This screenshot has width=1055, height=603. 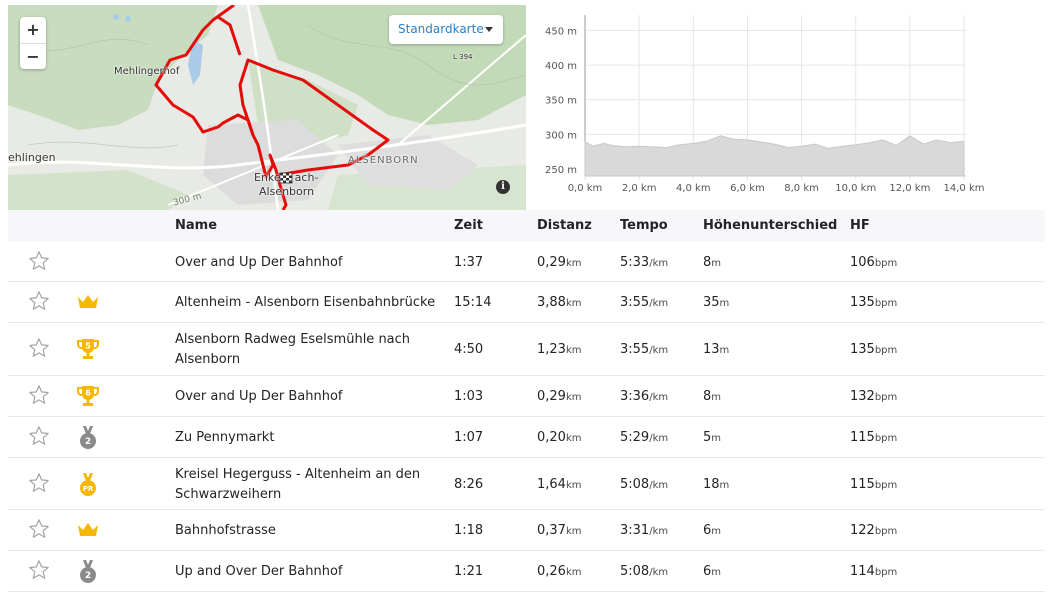 What do you see at coordinates (88, 484) in the screenshot?
I see `pr-medal-icon: PR` at bounding box center [88, 484].